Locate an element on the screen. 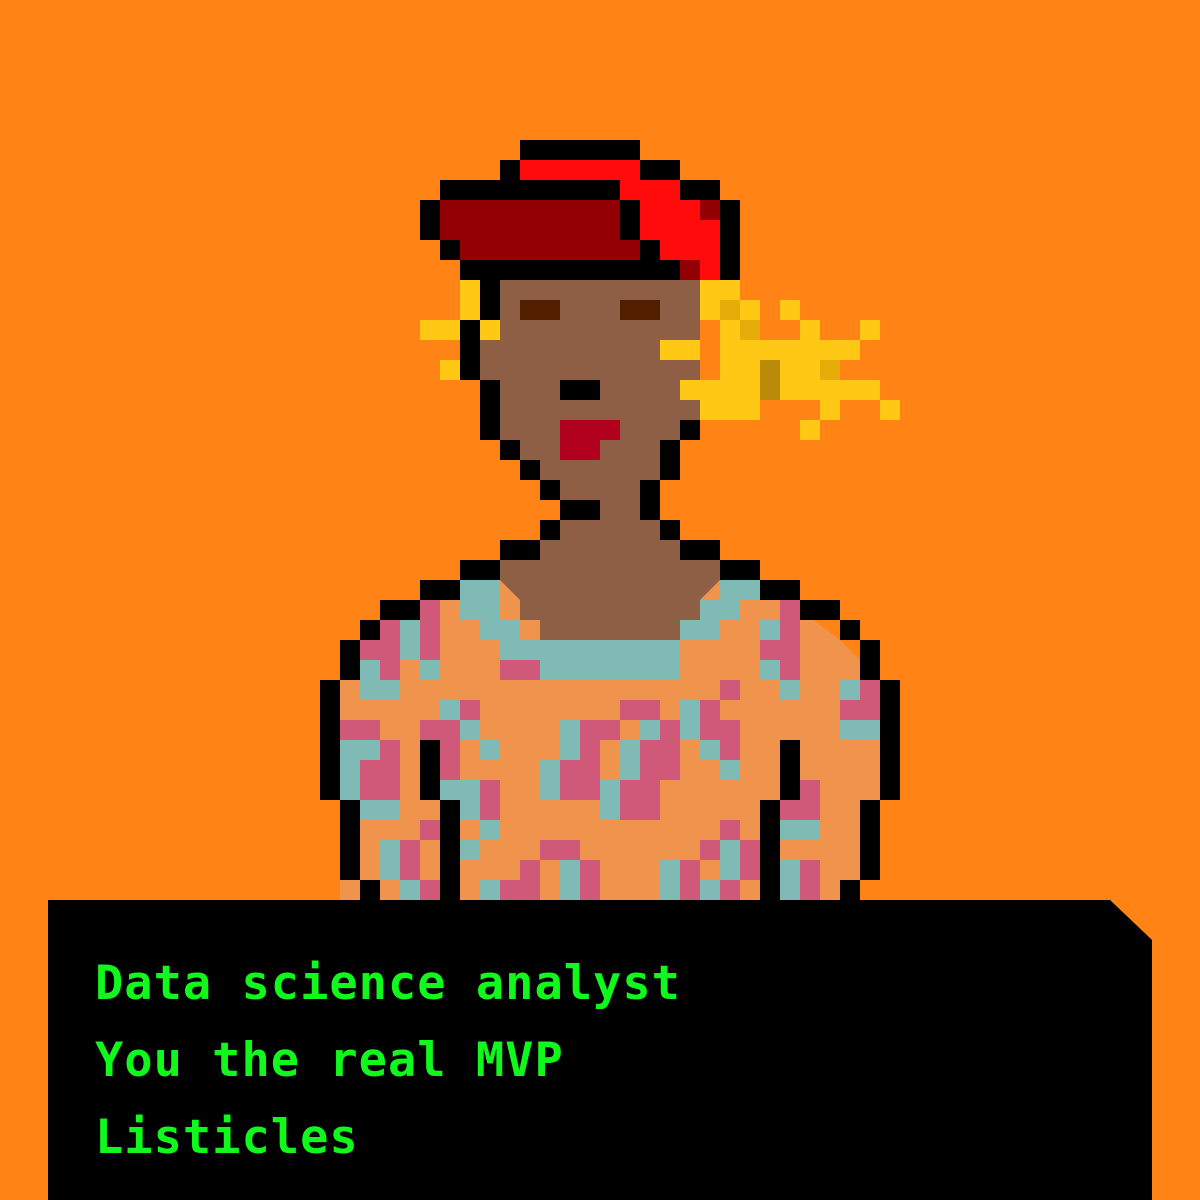 The image size is (1200, 1200). eye-left is located at coordinates (540, 310).